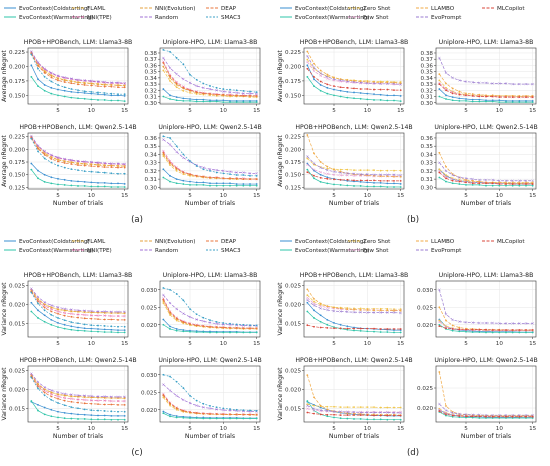 This screenshot has height=466, width=550. Describe the element at coordinates (89, 242) in the screenshot. I see `legend-item: FLAML` at that location.